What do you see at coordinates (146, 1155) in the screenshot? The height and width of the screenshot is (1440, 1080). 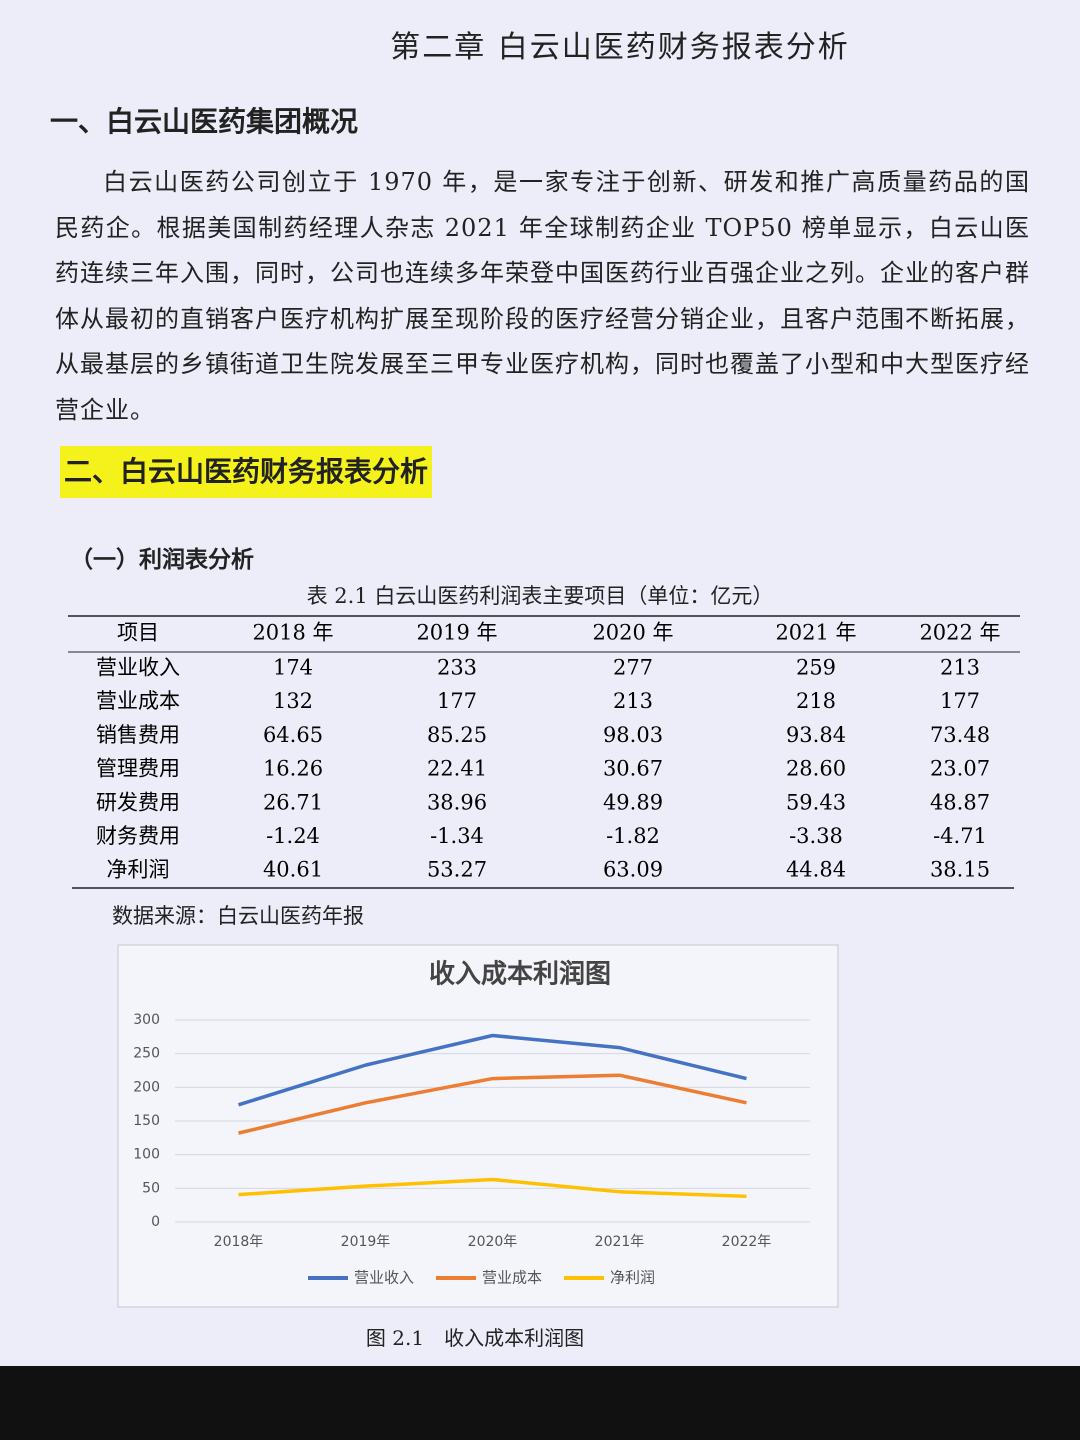 I see `y-tick-label: 100` at bounding box center [146, 1155].